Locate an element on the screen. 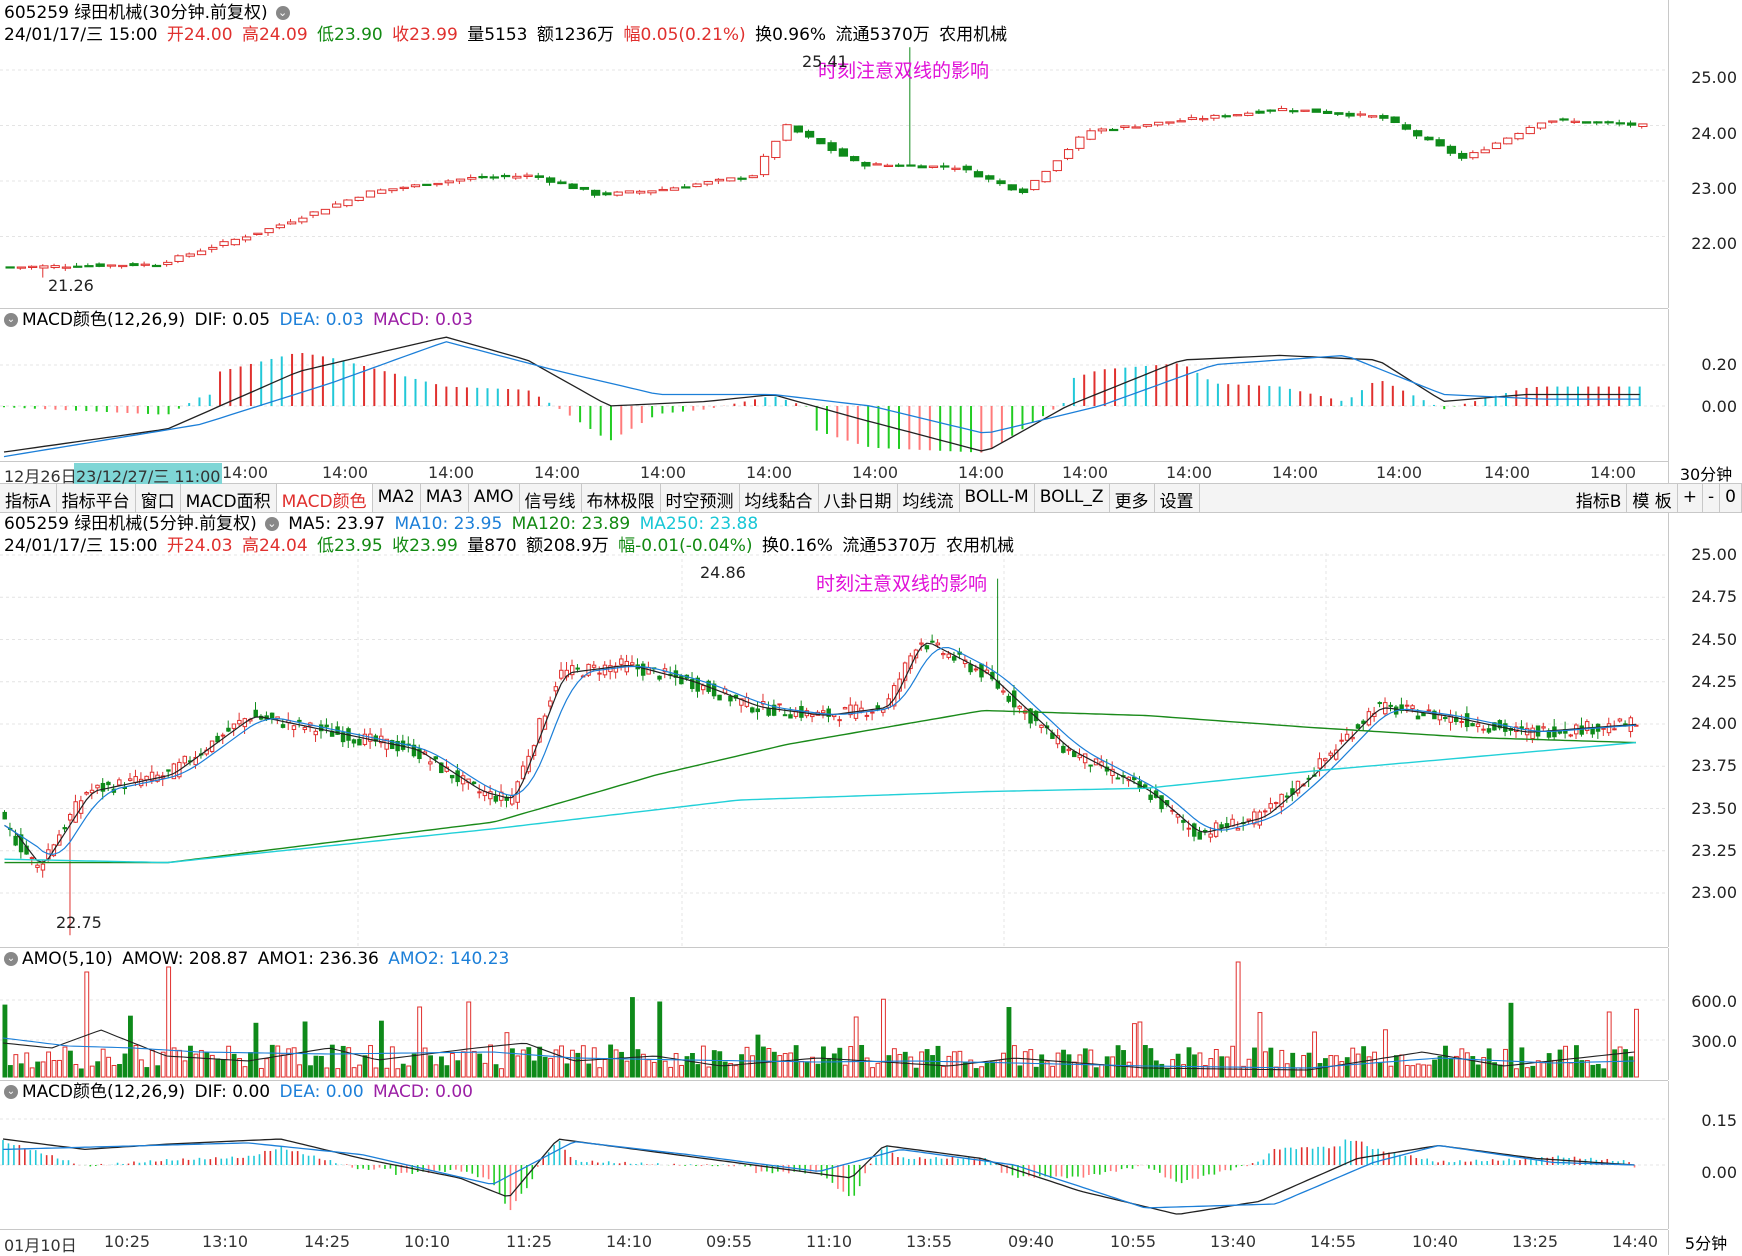 The image size is (1742, 1256). toolbar-item: 更多 is located at coordinates (1132, 498).